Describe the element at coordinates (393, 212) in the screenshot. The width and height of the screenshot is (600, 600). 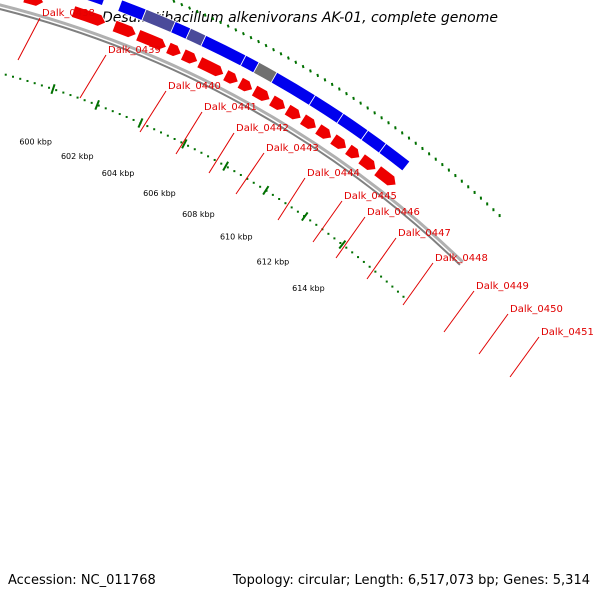
I see `gene-label: Dalk_0446` at that location.